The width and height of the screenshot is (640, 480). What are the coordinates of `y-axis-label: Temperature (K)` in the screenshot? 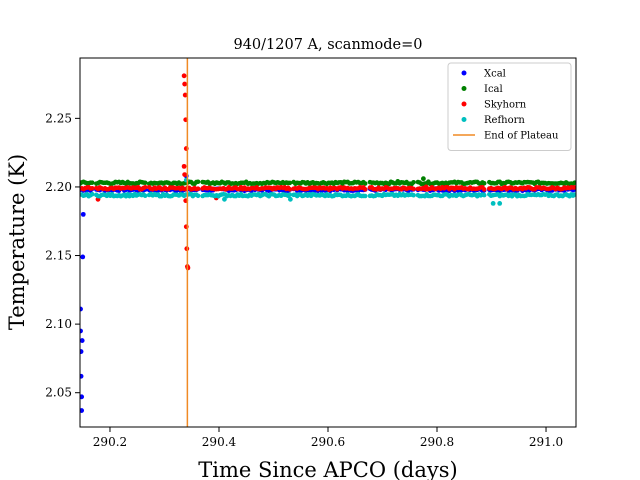 It's located at (17, 242).